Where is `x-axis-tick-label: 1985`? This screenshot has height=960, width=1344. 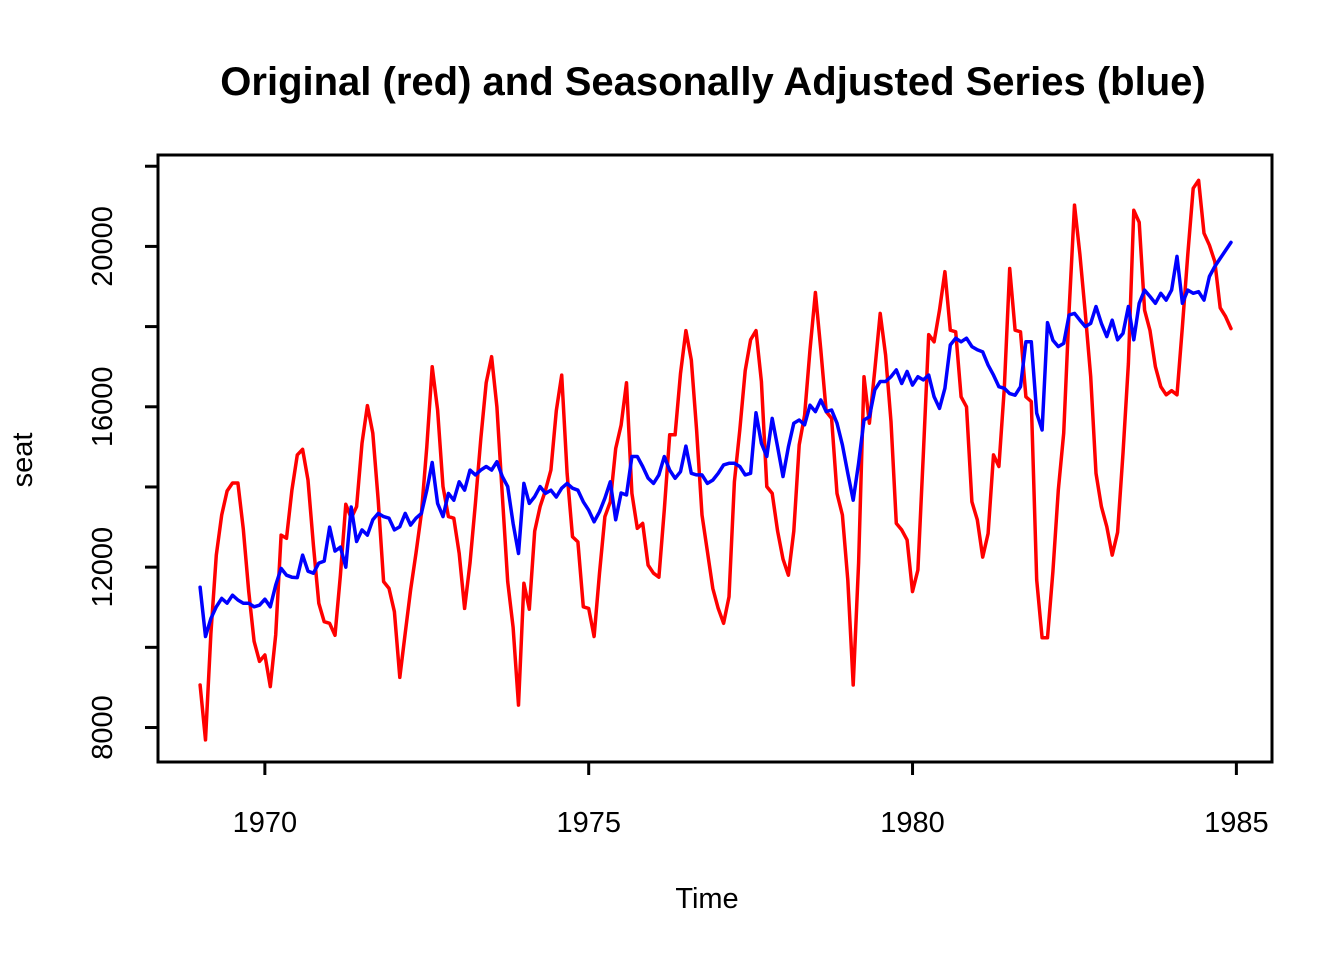
x-axis-tick-label: 1985 is located at coordinates (1236, 823).